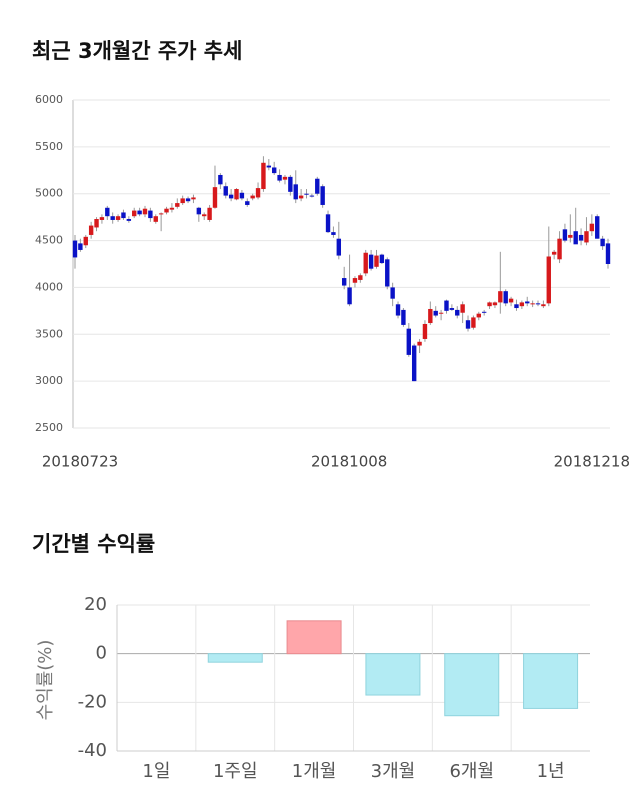 This screenshot has width=640, height=810. What do you see at coordinates (92, 750) in the screenshot?
I see `y-tick-label: -40` at bounding box center [92, 750].